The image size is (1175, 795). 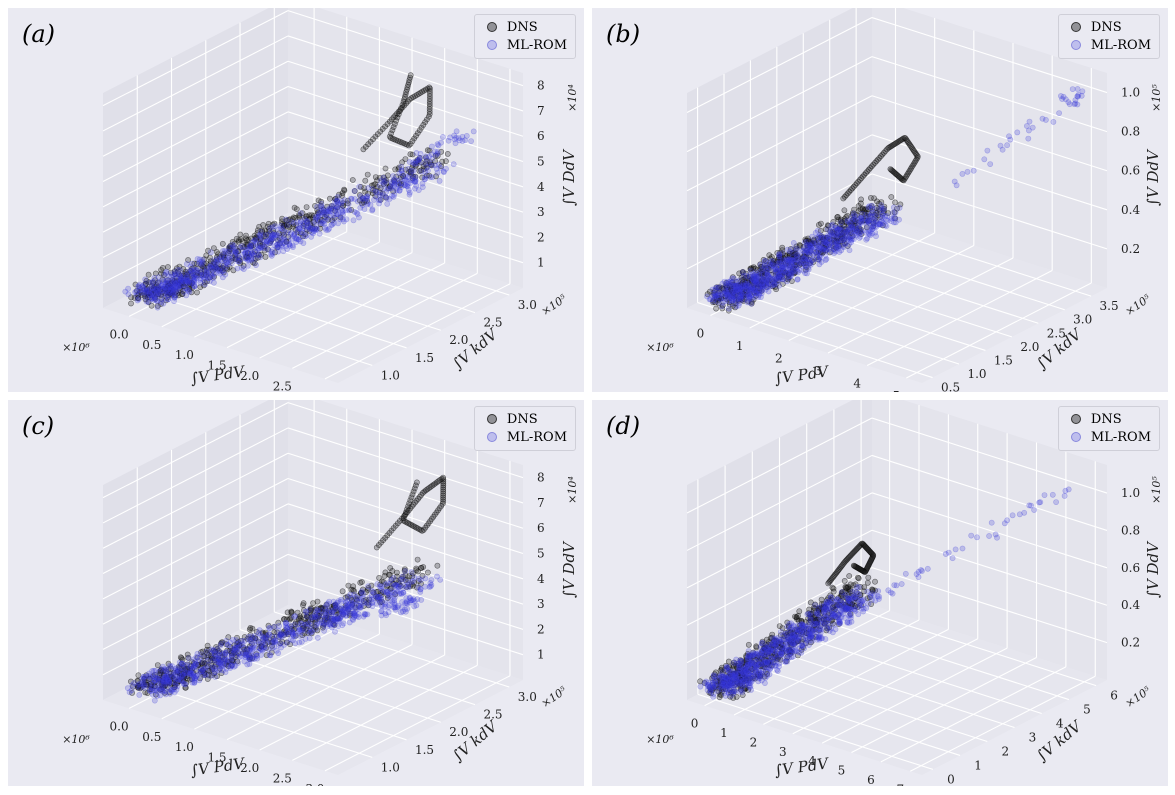 What do you see at coordinates (541, 579) in the screenshot?
I see `z-tick-label: 4` at bounding box center [541, 579].